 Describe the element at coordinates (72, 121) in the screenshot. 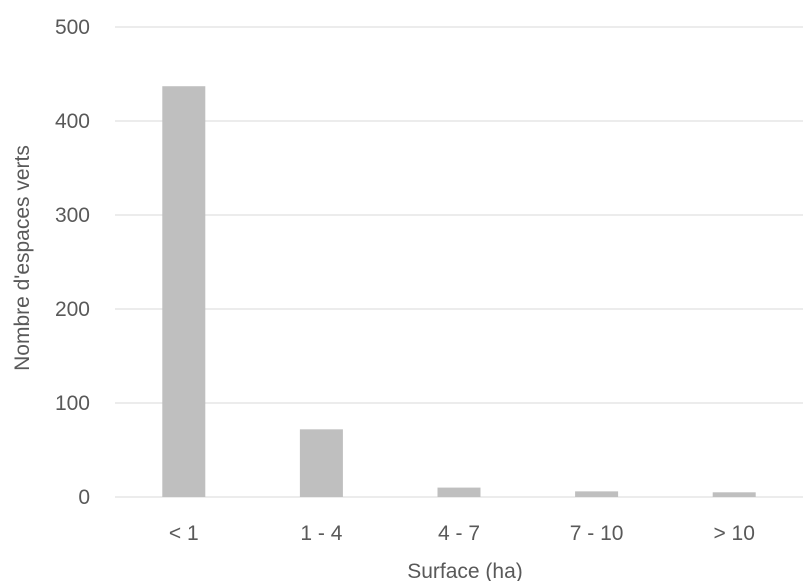

I see `y-tick-label: 400` at that location.